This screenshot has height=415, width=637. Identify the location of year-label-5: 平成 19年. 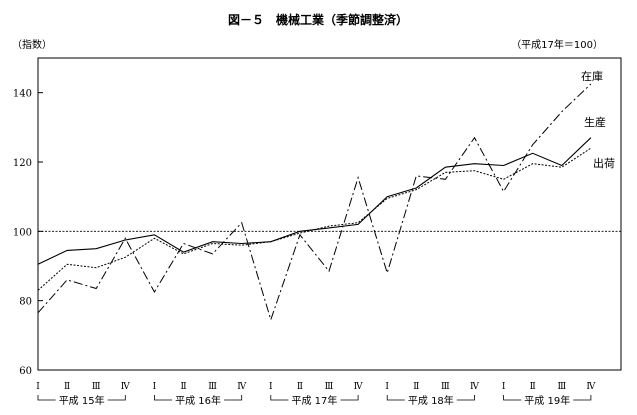
(547, 400).